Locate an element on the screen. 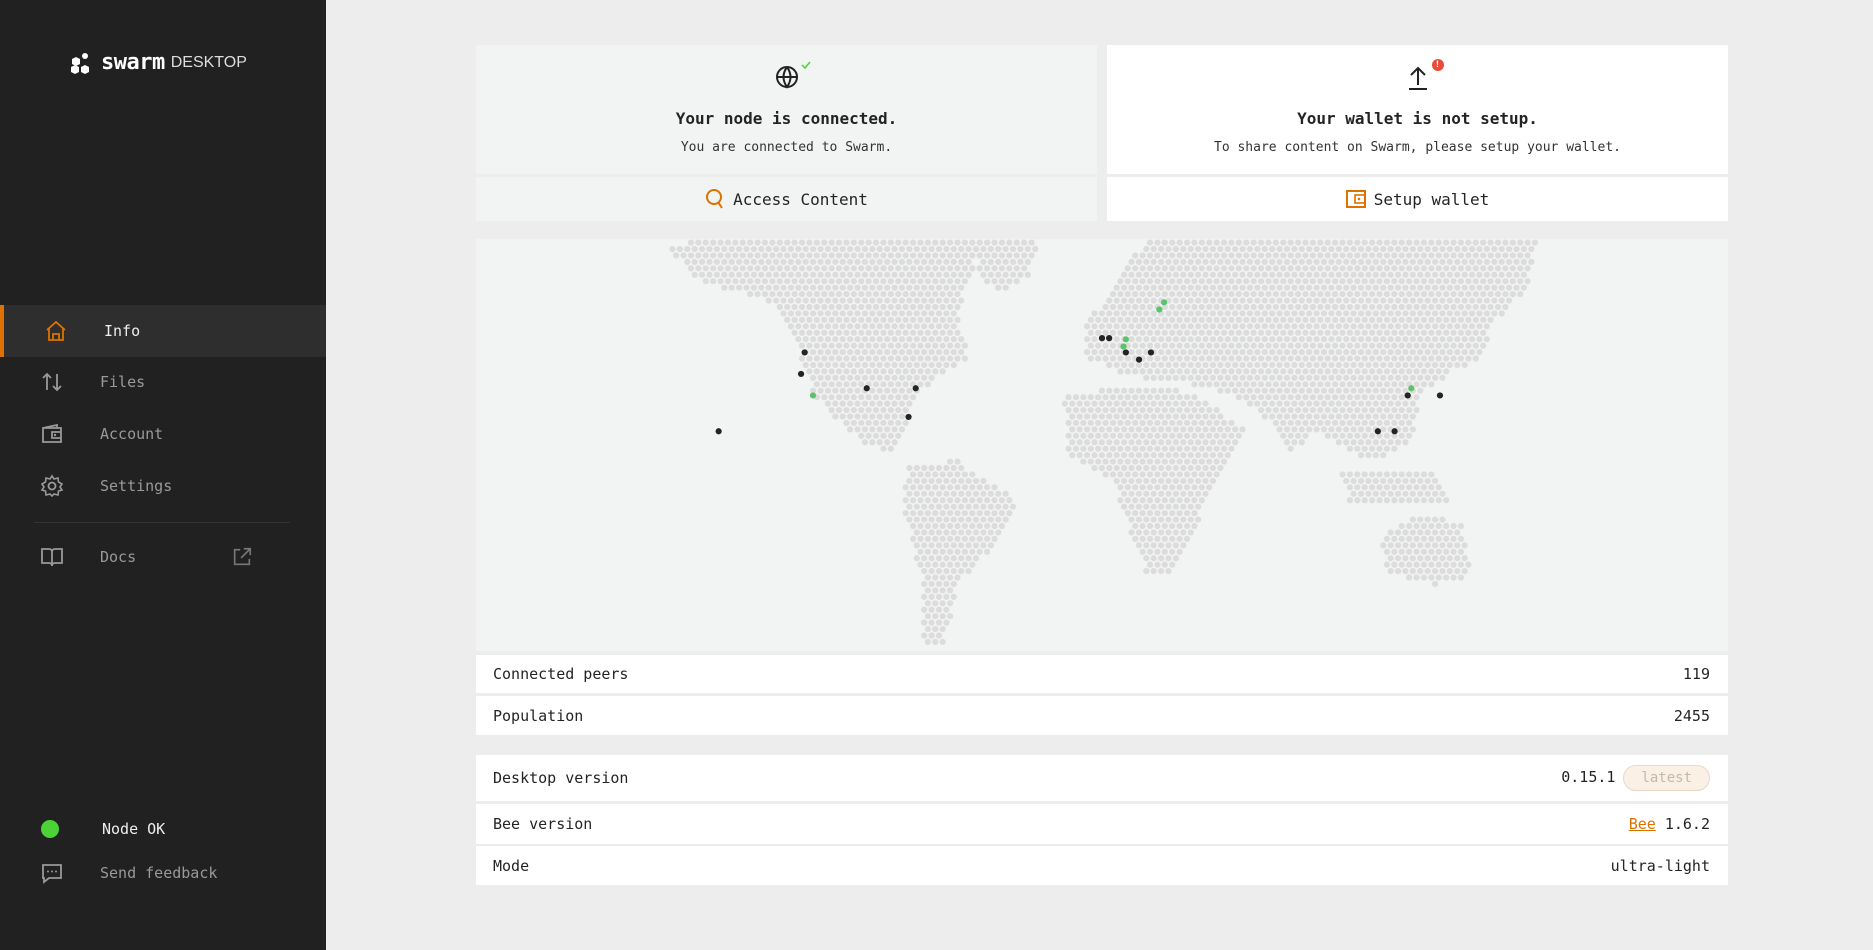  sidebar-item-label: Files is located at coordinates (123, 382).